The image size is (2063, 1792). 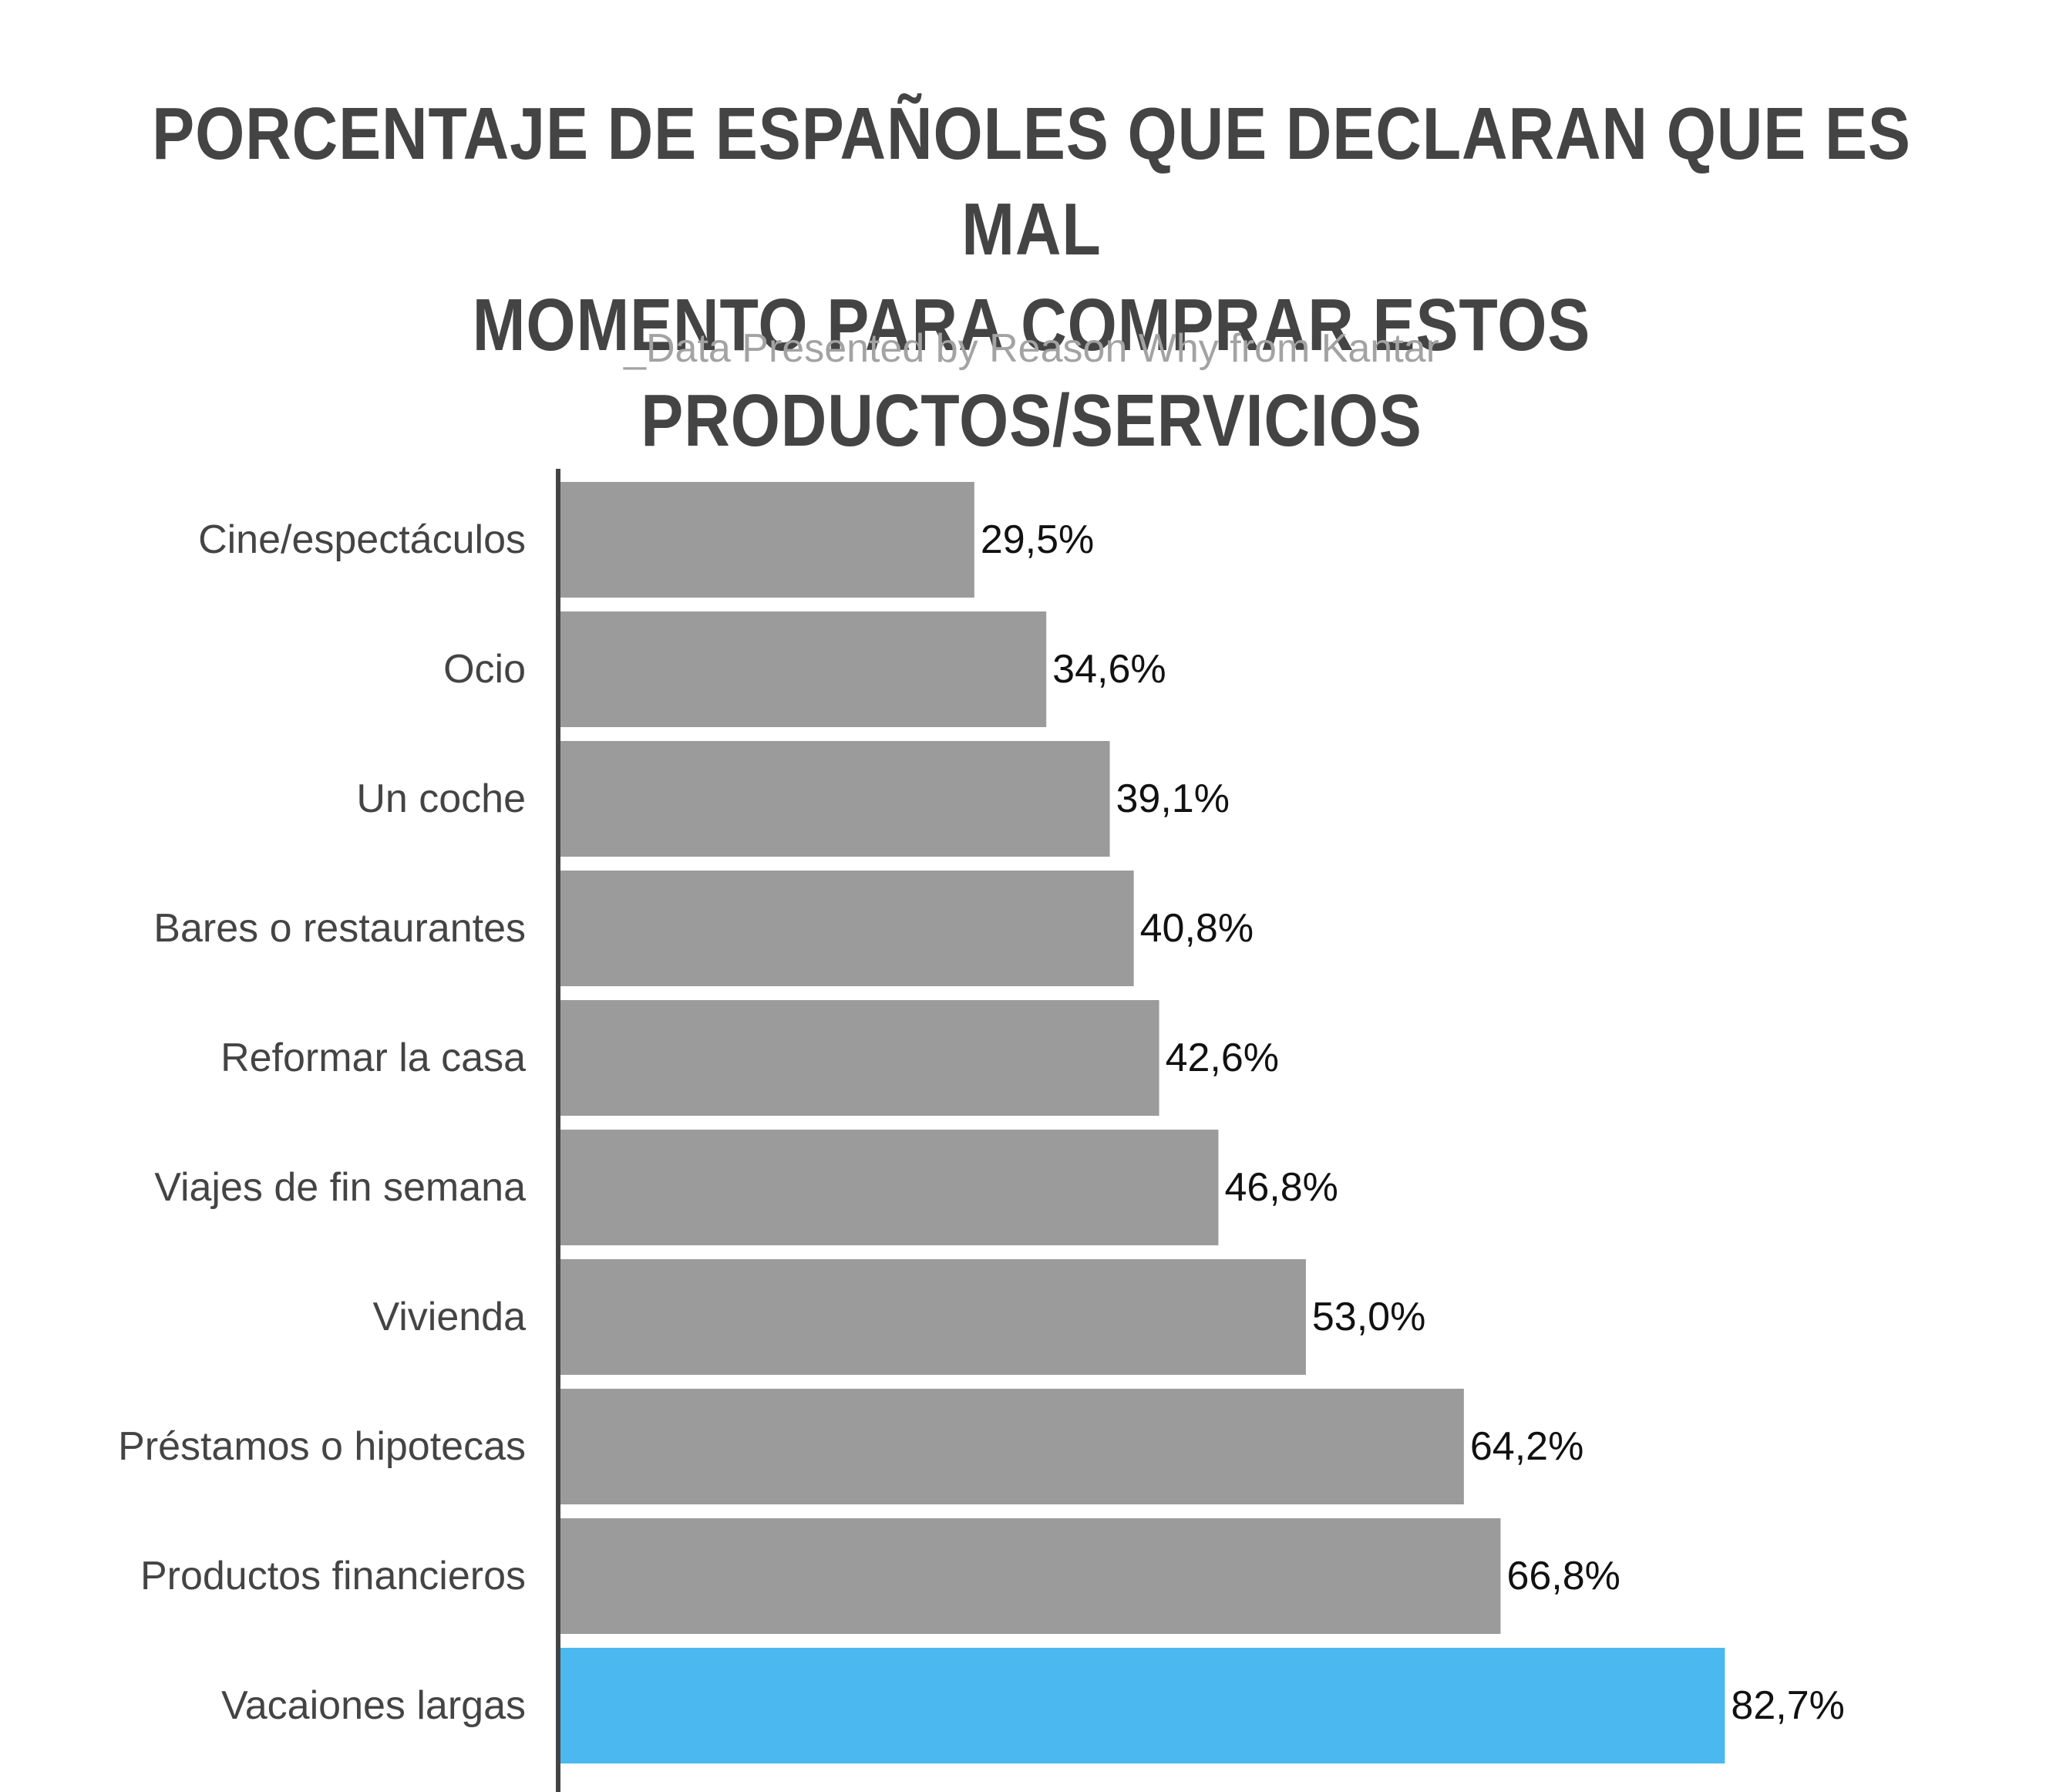 What do you see at coordinates (373, 1058) in the screenshot?
I see `category-label: Reformar la casa` at bounding box center [373, 1058].